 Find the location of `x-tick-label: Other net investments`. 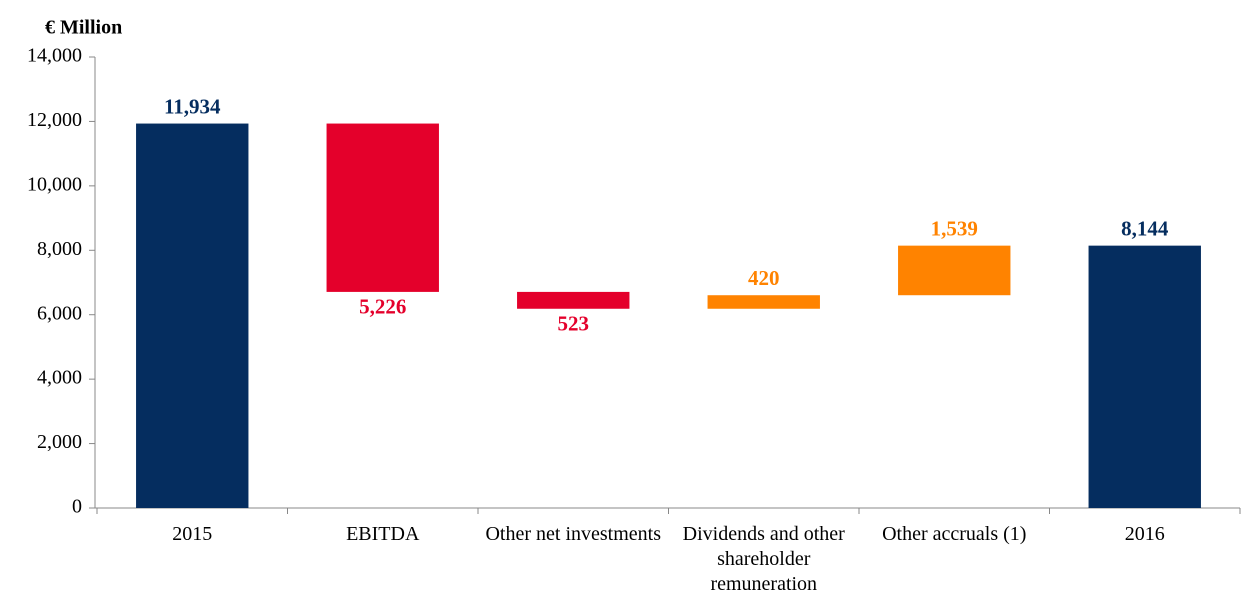

x-tick-label: Other net investments is located at coordinates (573, 534).